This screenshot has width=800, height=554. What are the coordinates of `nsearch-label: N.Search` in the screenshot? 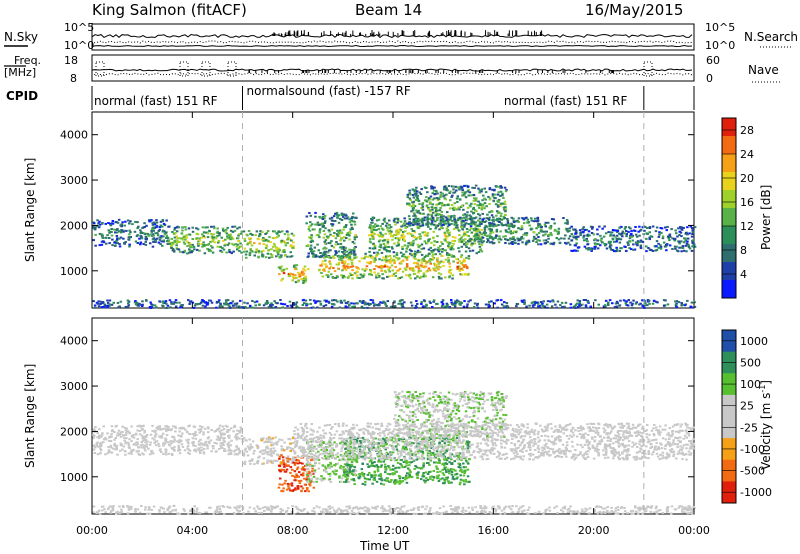 It's located at (771, 37).